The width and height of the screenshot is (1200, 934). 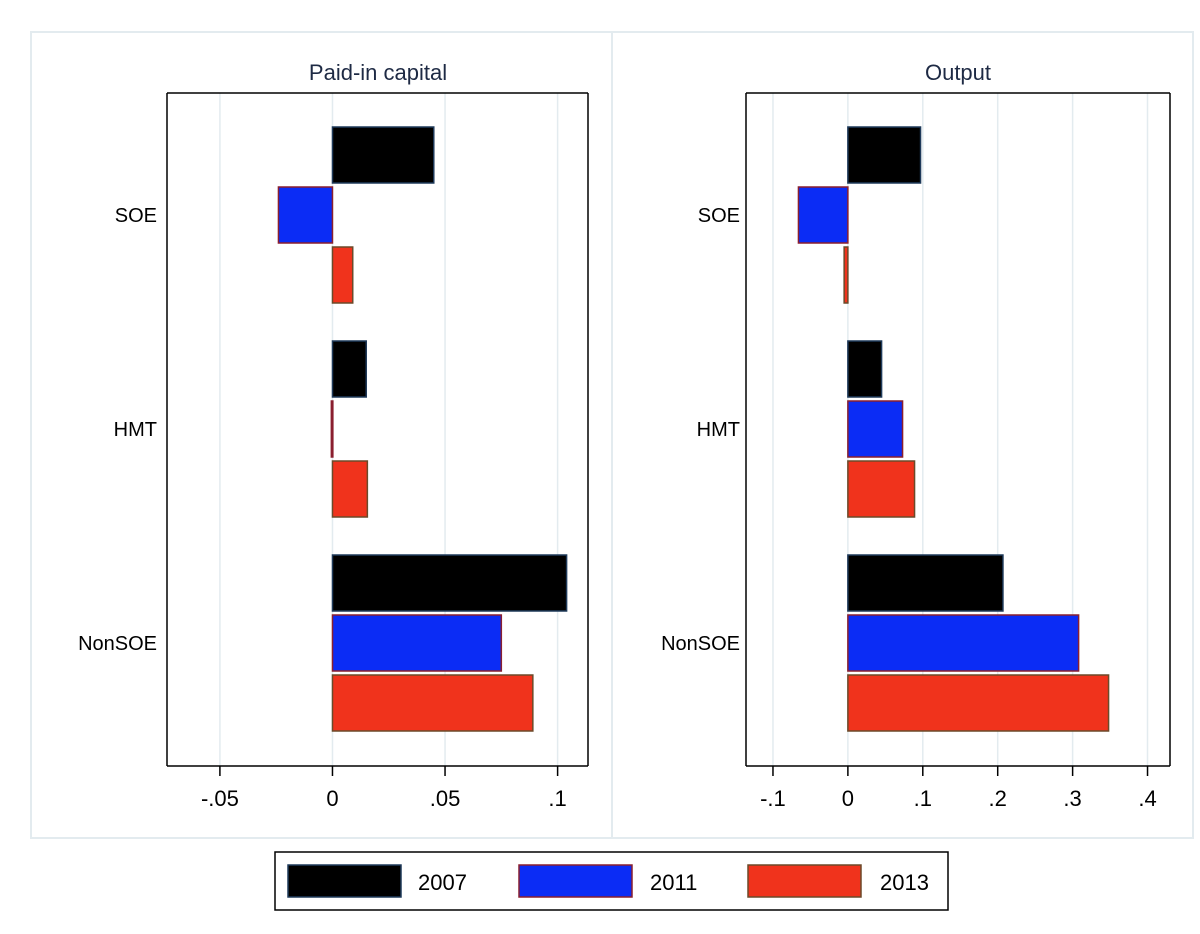 I want to click on panel-title-paid-in-capital: Paid-in capital, so click(x=378, y=72).